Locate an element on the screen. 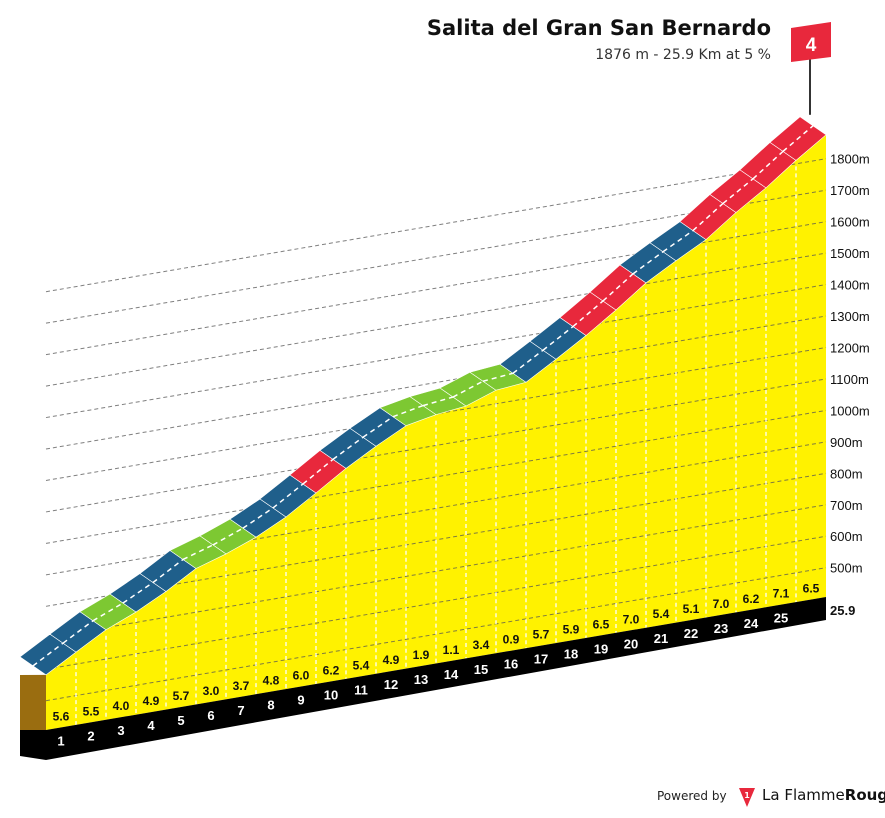  grade-label-8: 4.8 is located at coordinates (271, 681).